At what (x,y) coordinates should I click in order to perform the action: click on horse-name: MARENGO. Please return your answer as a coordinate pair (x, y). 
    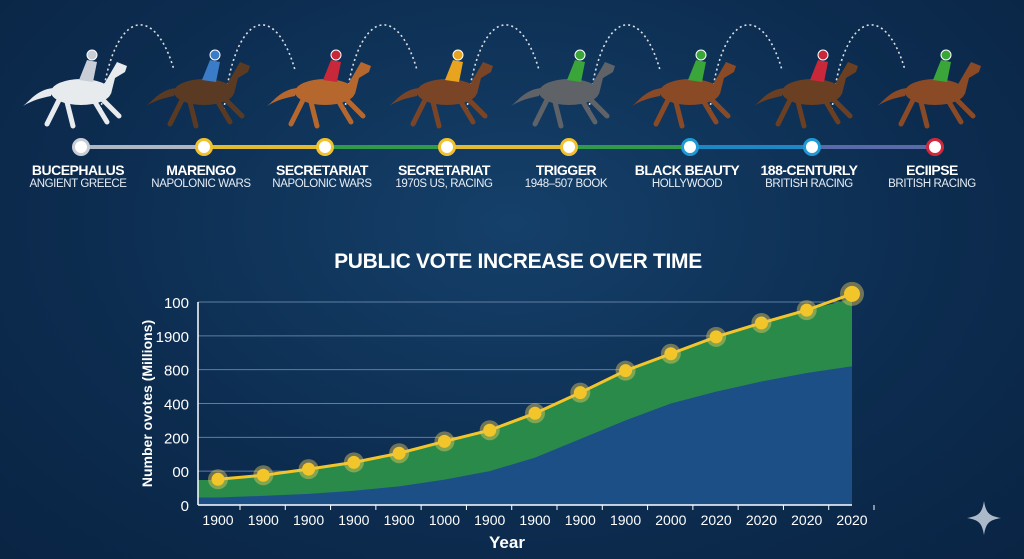
    Looking at the image, I should click on (201, 170).